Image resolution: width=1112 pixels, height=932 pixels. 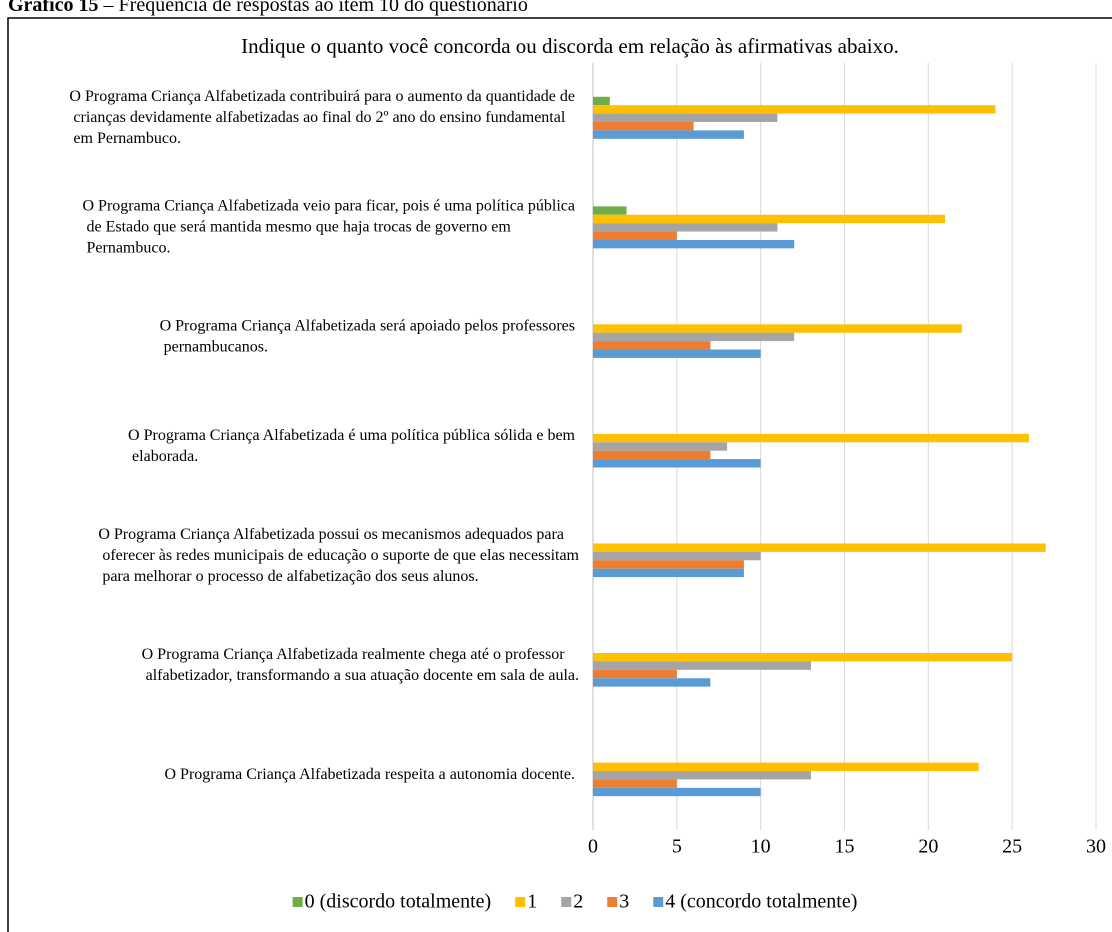 I want to click on x-tick-label: 15, so click(x=845, y=847).